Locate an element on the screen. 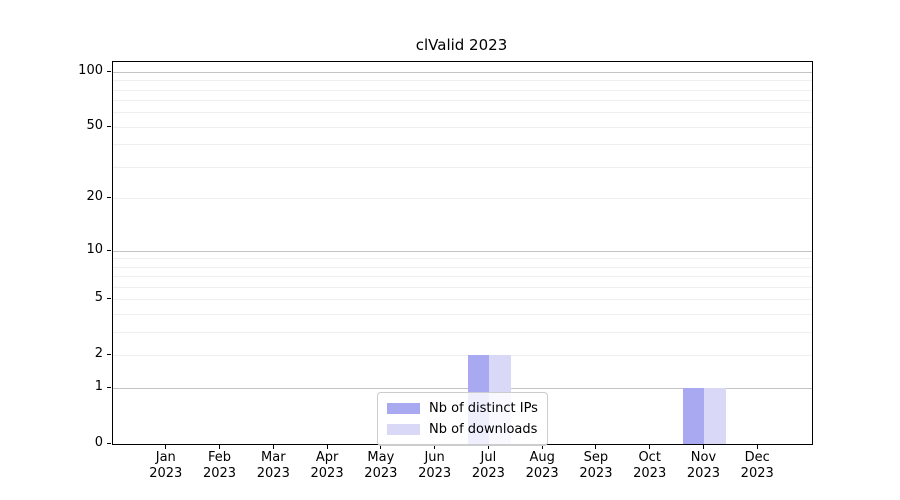 This screenshot has height=500, width=900. y-tick-label: 2 is located at coordinates (98, 354).